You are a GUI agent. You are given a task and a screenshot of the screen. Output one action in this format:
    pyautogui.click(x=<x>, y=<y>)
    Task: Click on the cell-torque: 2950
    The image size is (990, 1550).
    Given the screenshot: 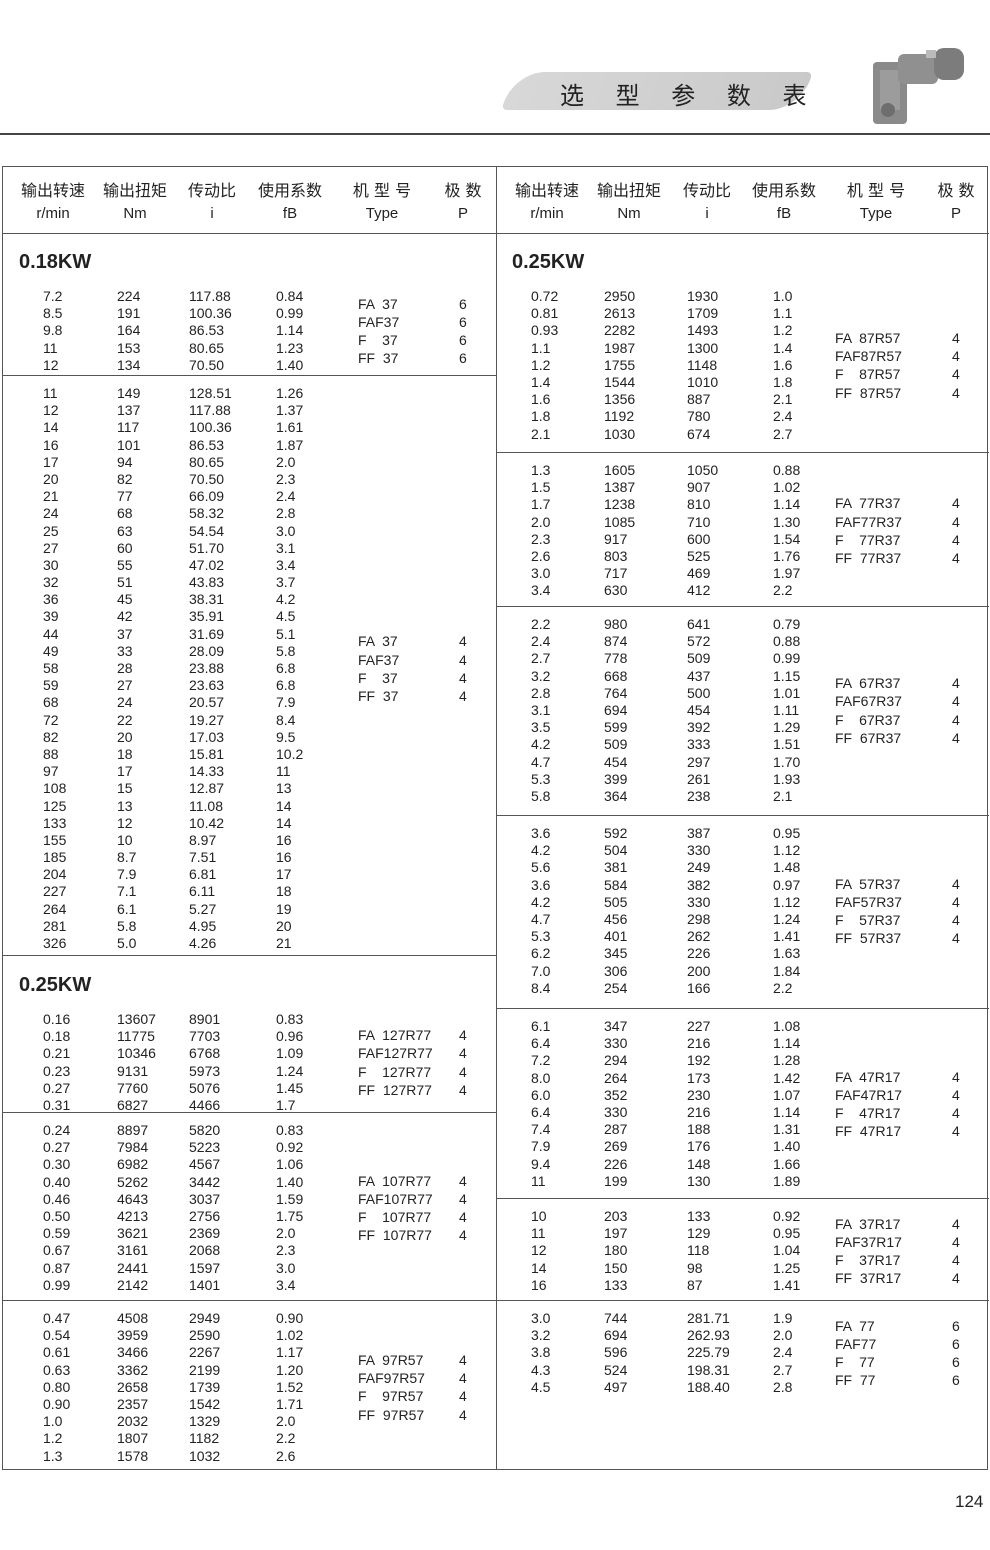 What is the action you would take?
    pyautogui.click(x=620, y=296)
    